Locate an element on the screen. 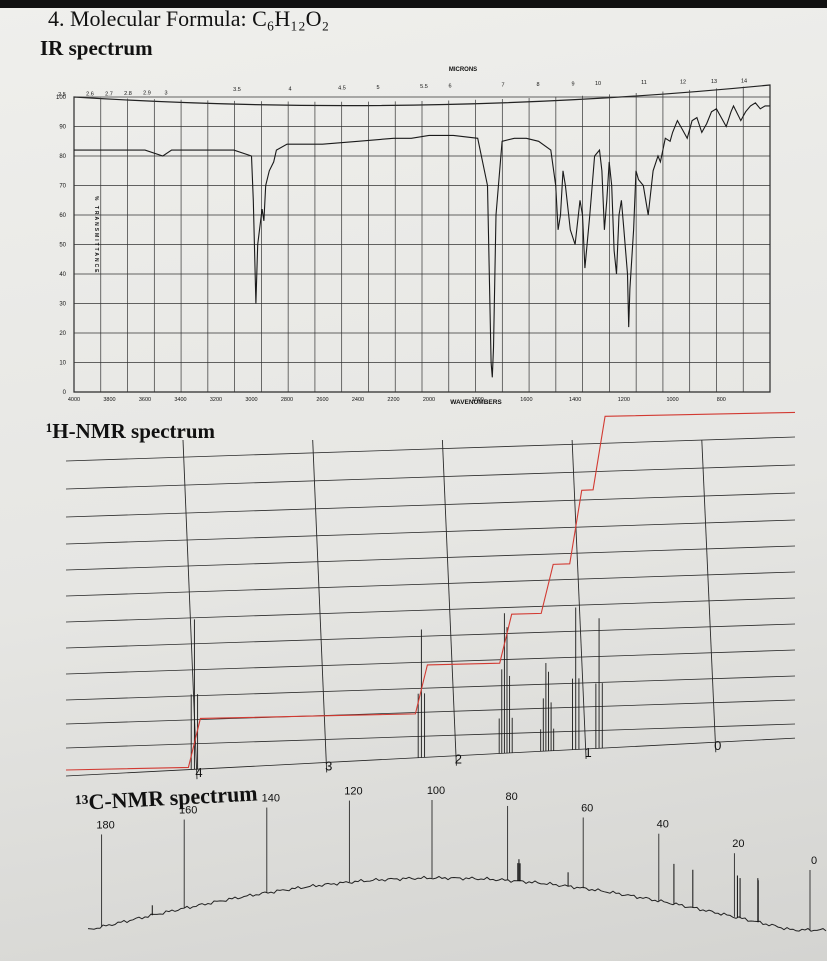 The height and width of the screenshot is (961, 827). h-nmr-tick-labels: 4 3 2 1 0 is located at coordinates (458, 759).